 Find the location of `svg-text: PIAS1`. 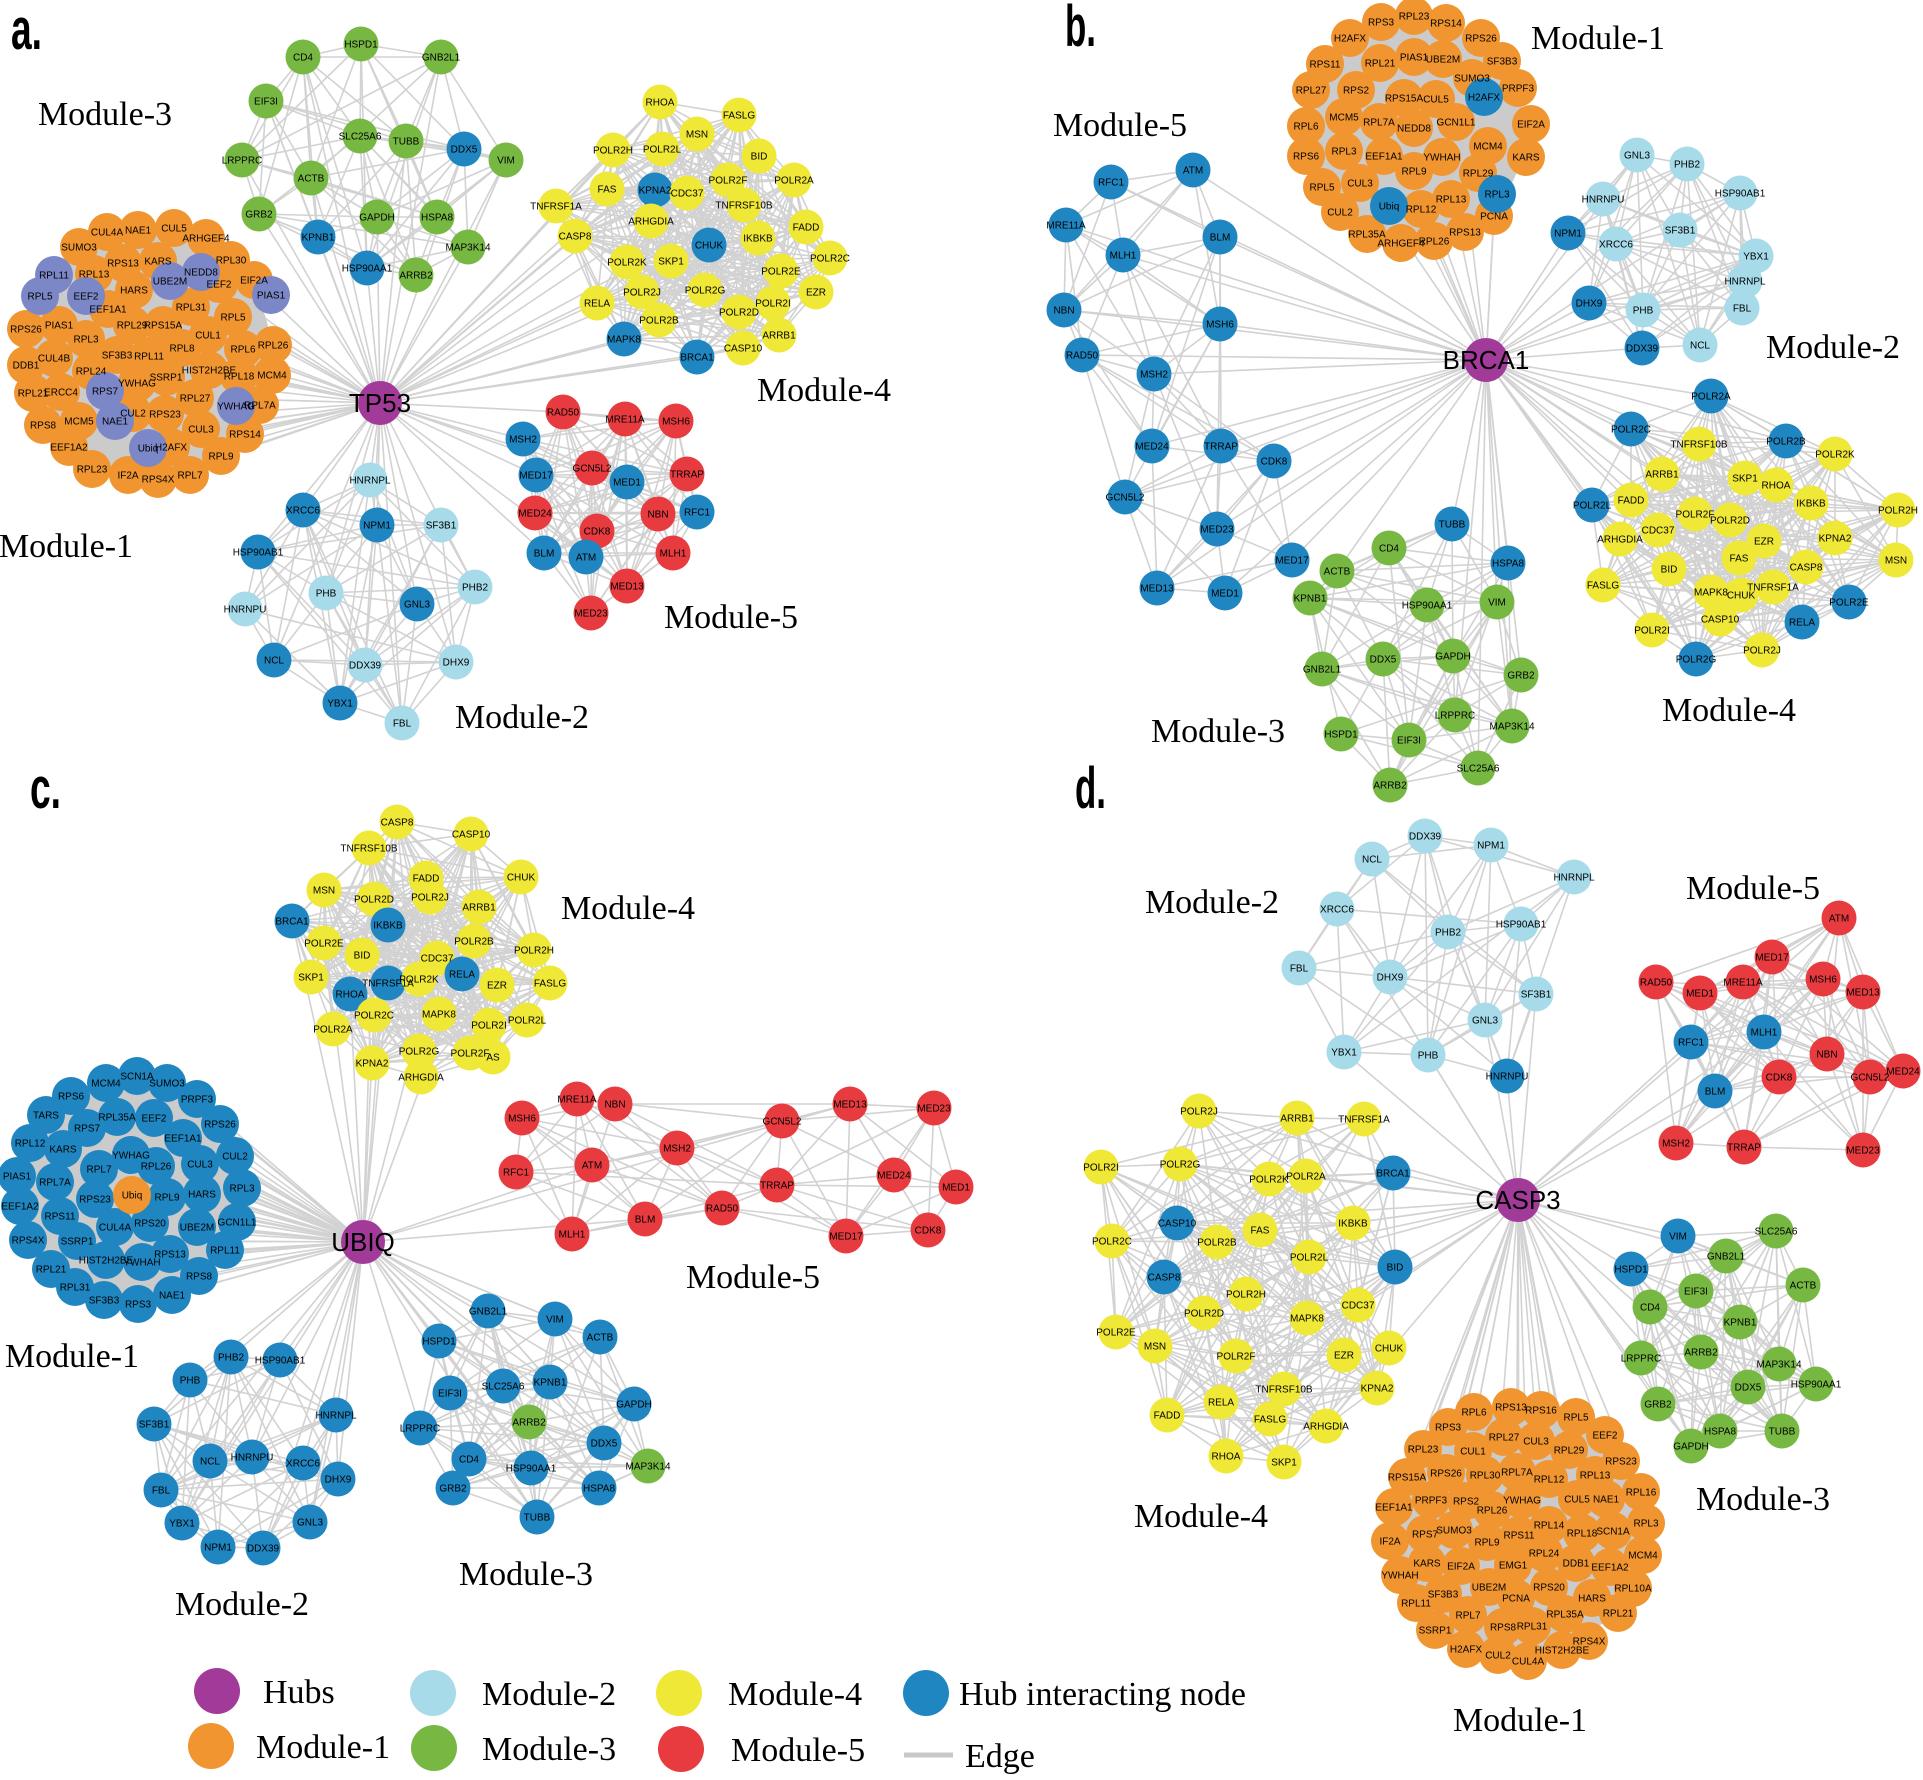

svg-text: PIAS1 is located at coordinates (271, 296).